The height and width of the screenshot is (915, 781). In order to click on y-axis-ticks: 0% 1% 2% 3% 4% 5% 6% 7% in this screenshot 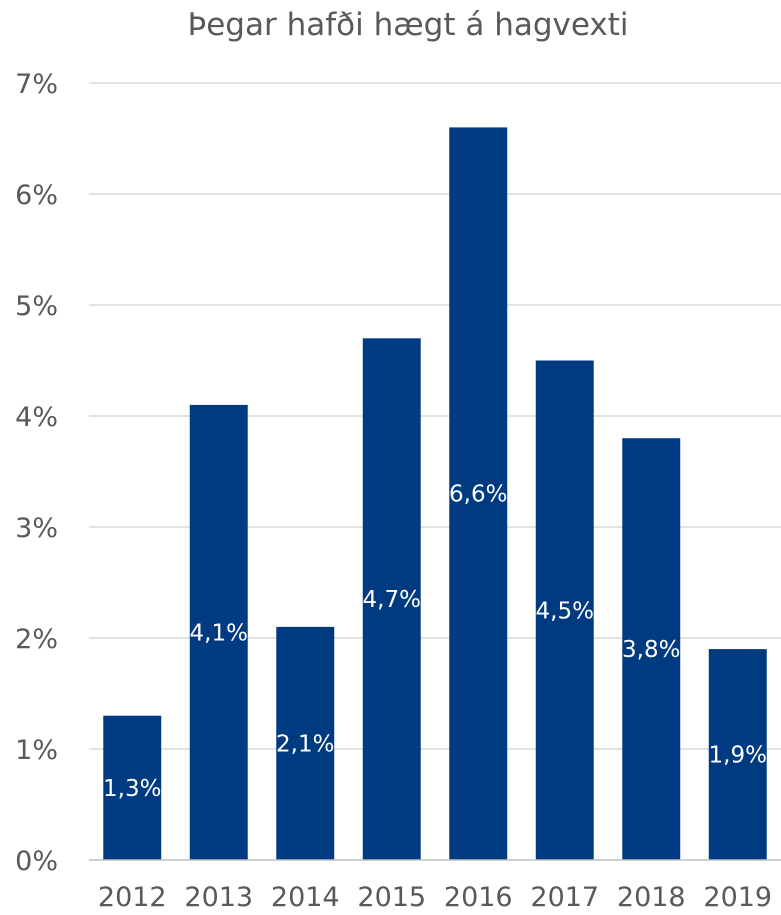, I will do `click(36, 473)`.